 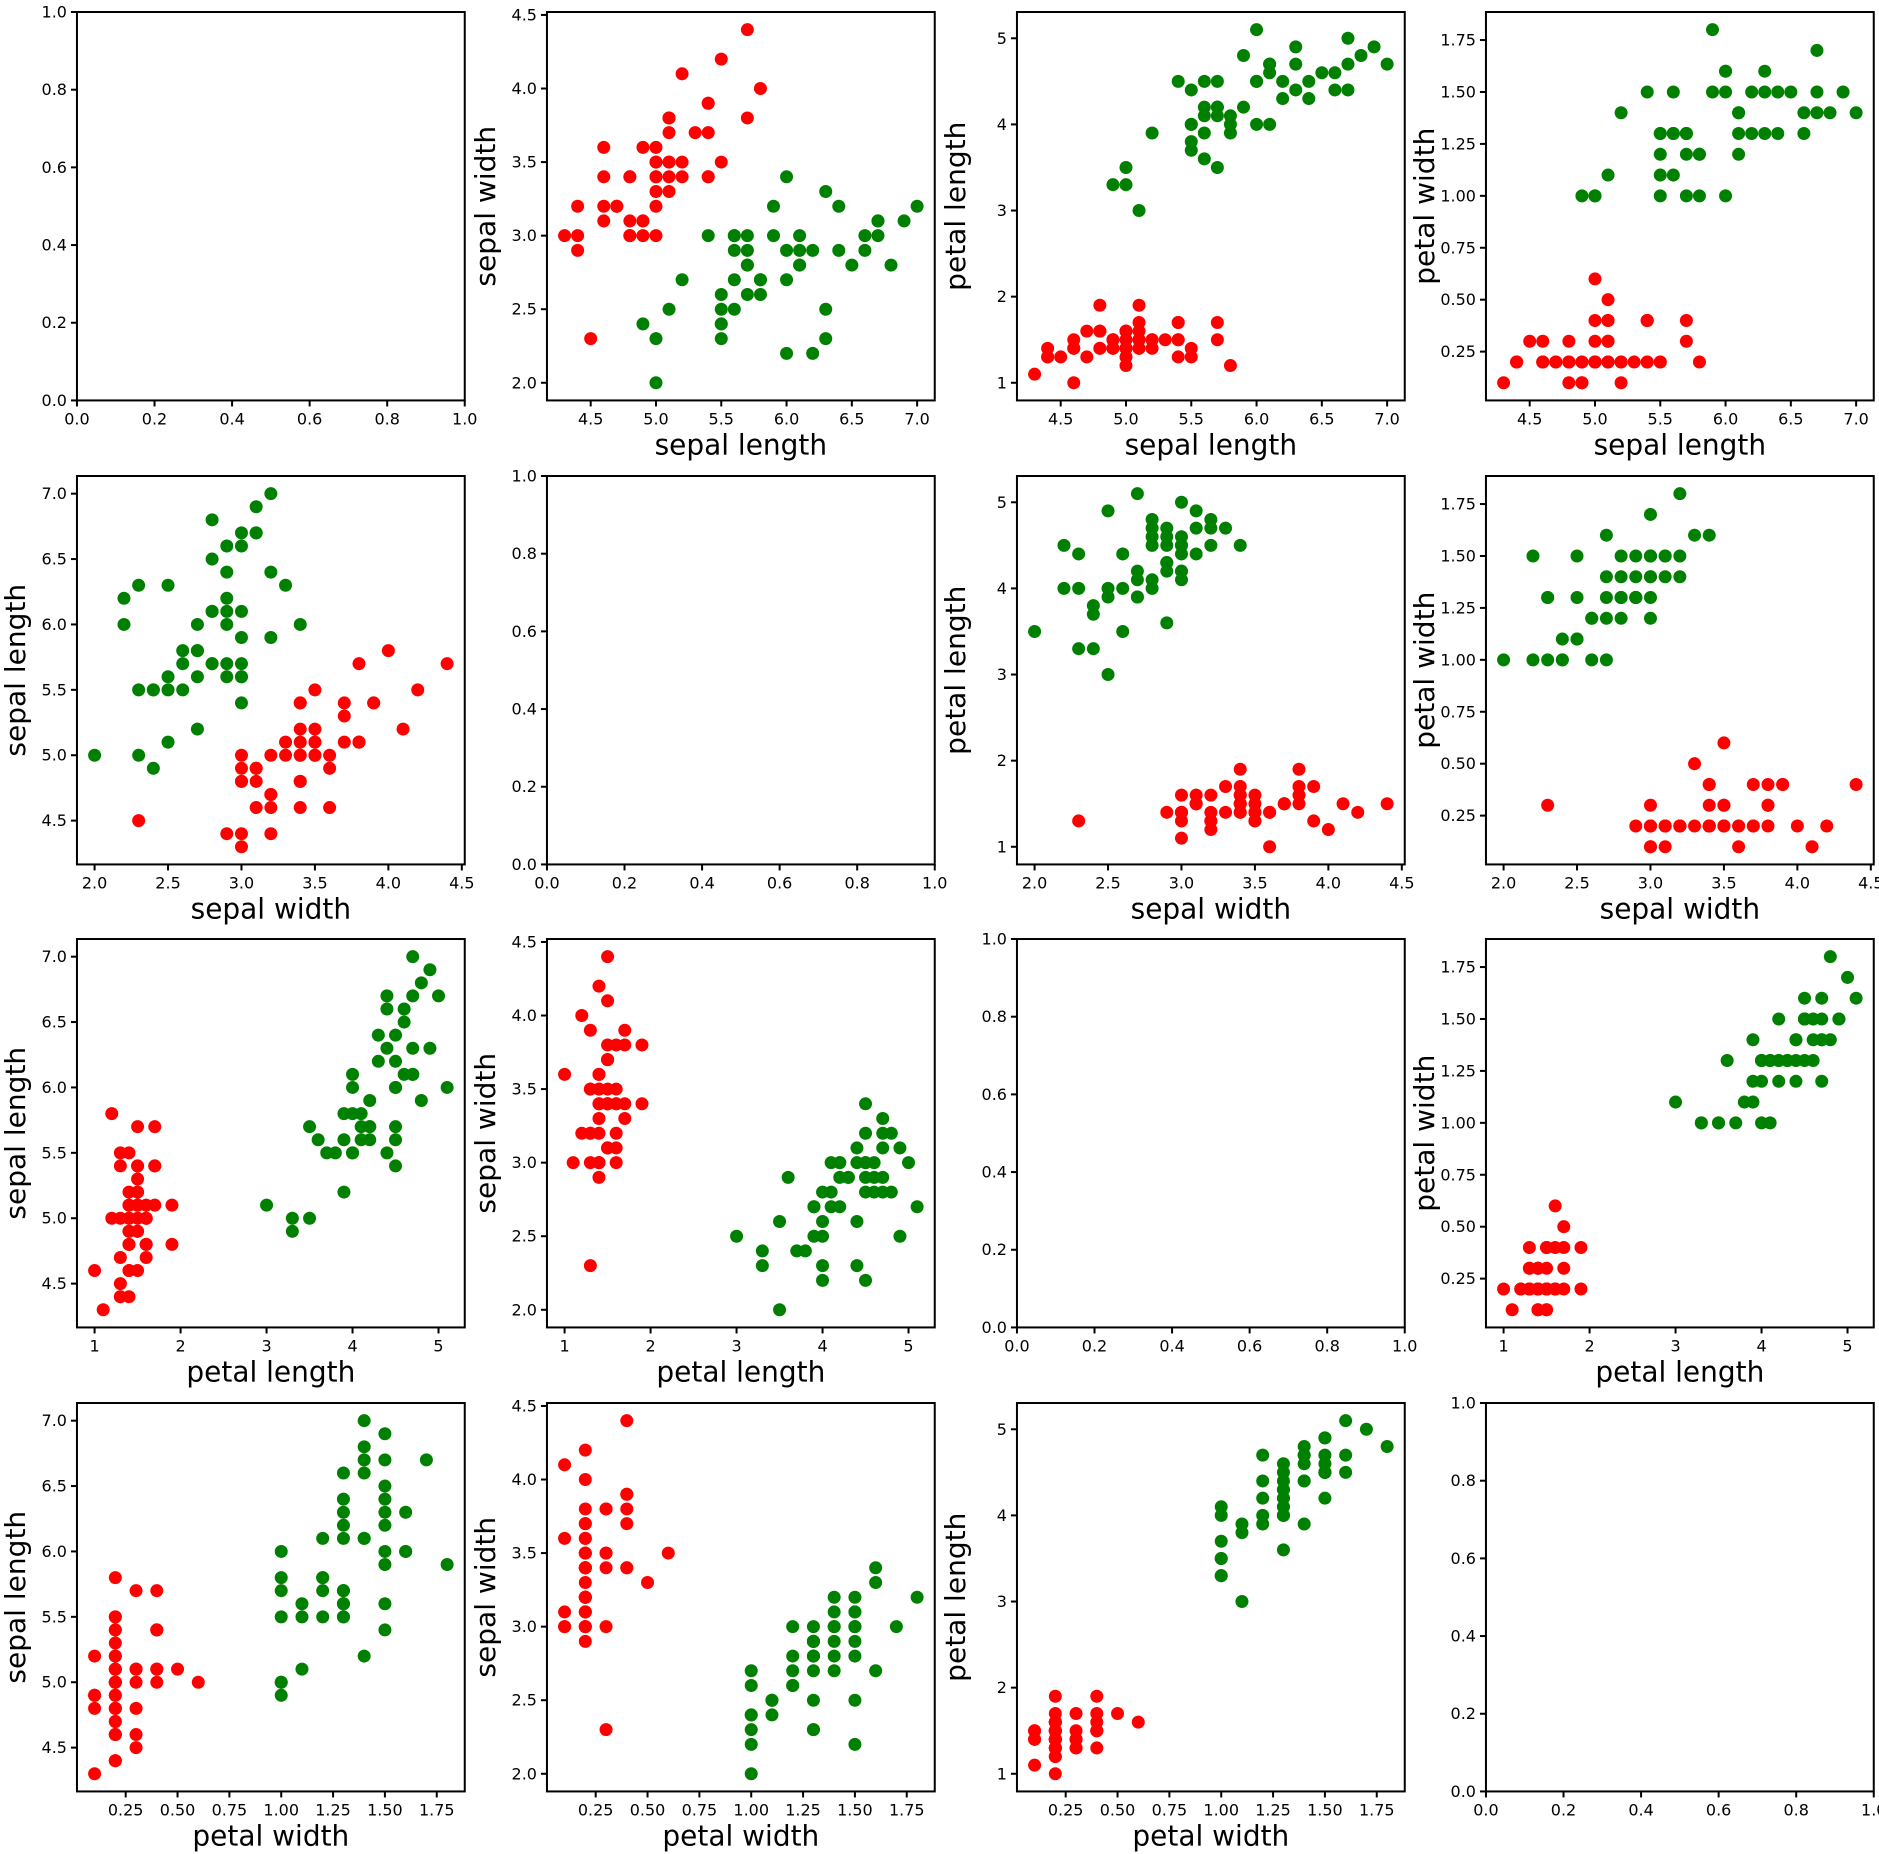 What do you see at coordinates (1001, 674) in the screenshot?
I see `y-tick-label: 3` at bounding box center [1001, 674].